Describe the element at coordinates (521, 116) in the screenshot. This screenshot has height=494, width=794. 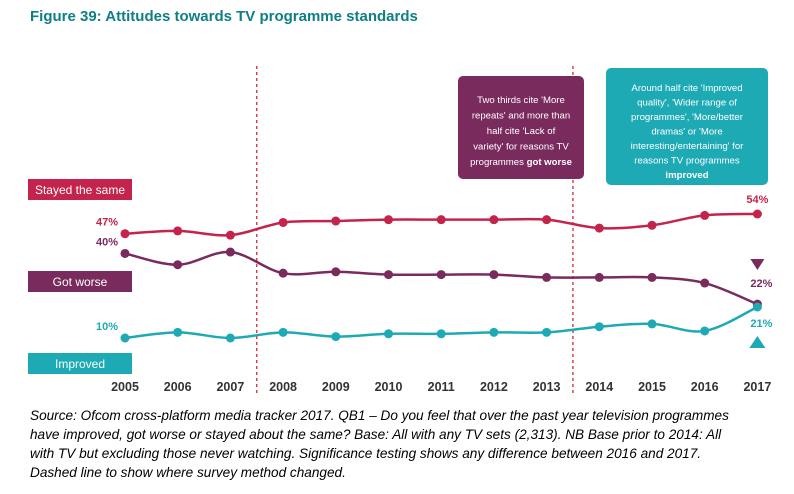
I see `worse-annotation-line-2: repeats' and more than` at that location.